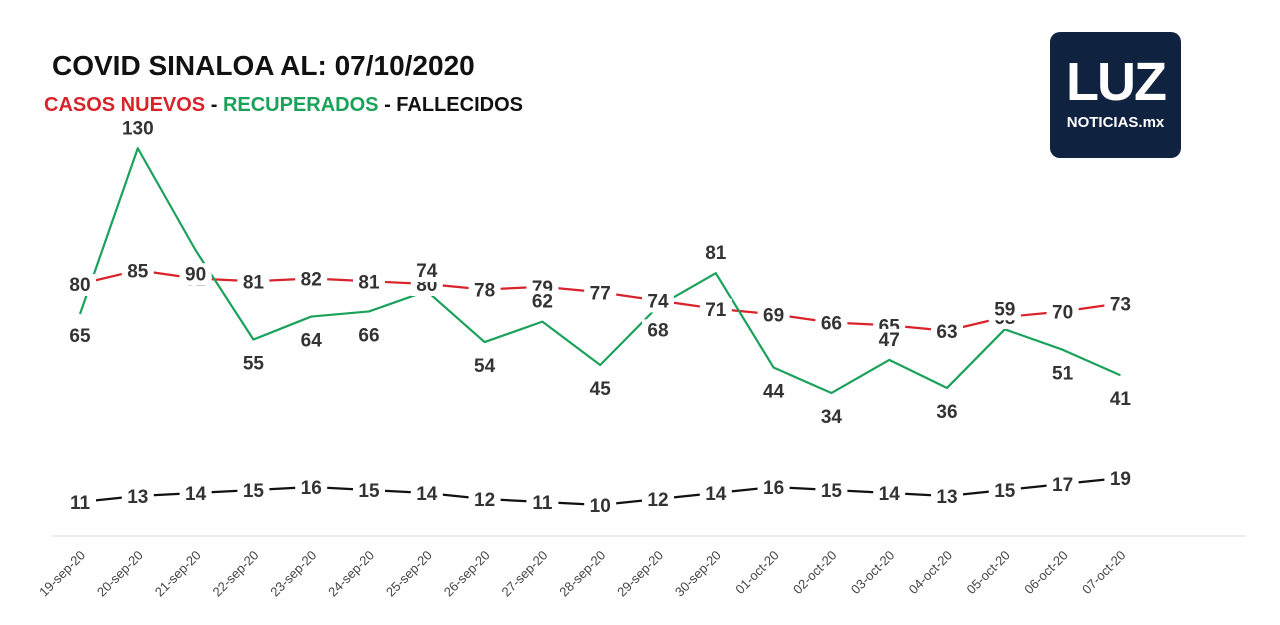 This screenshot has width=1280, height=625. I want to click on series-deaths-label: 10, so click(600, 506).